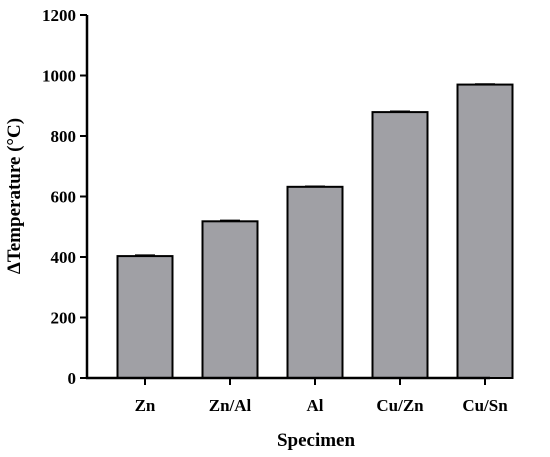 This screenshot has width=550, height=457. Describe the element at coordinates (59, 15) in the screenshot. I see `y-tick-label: 1200` at that location.